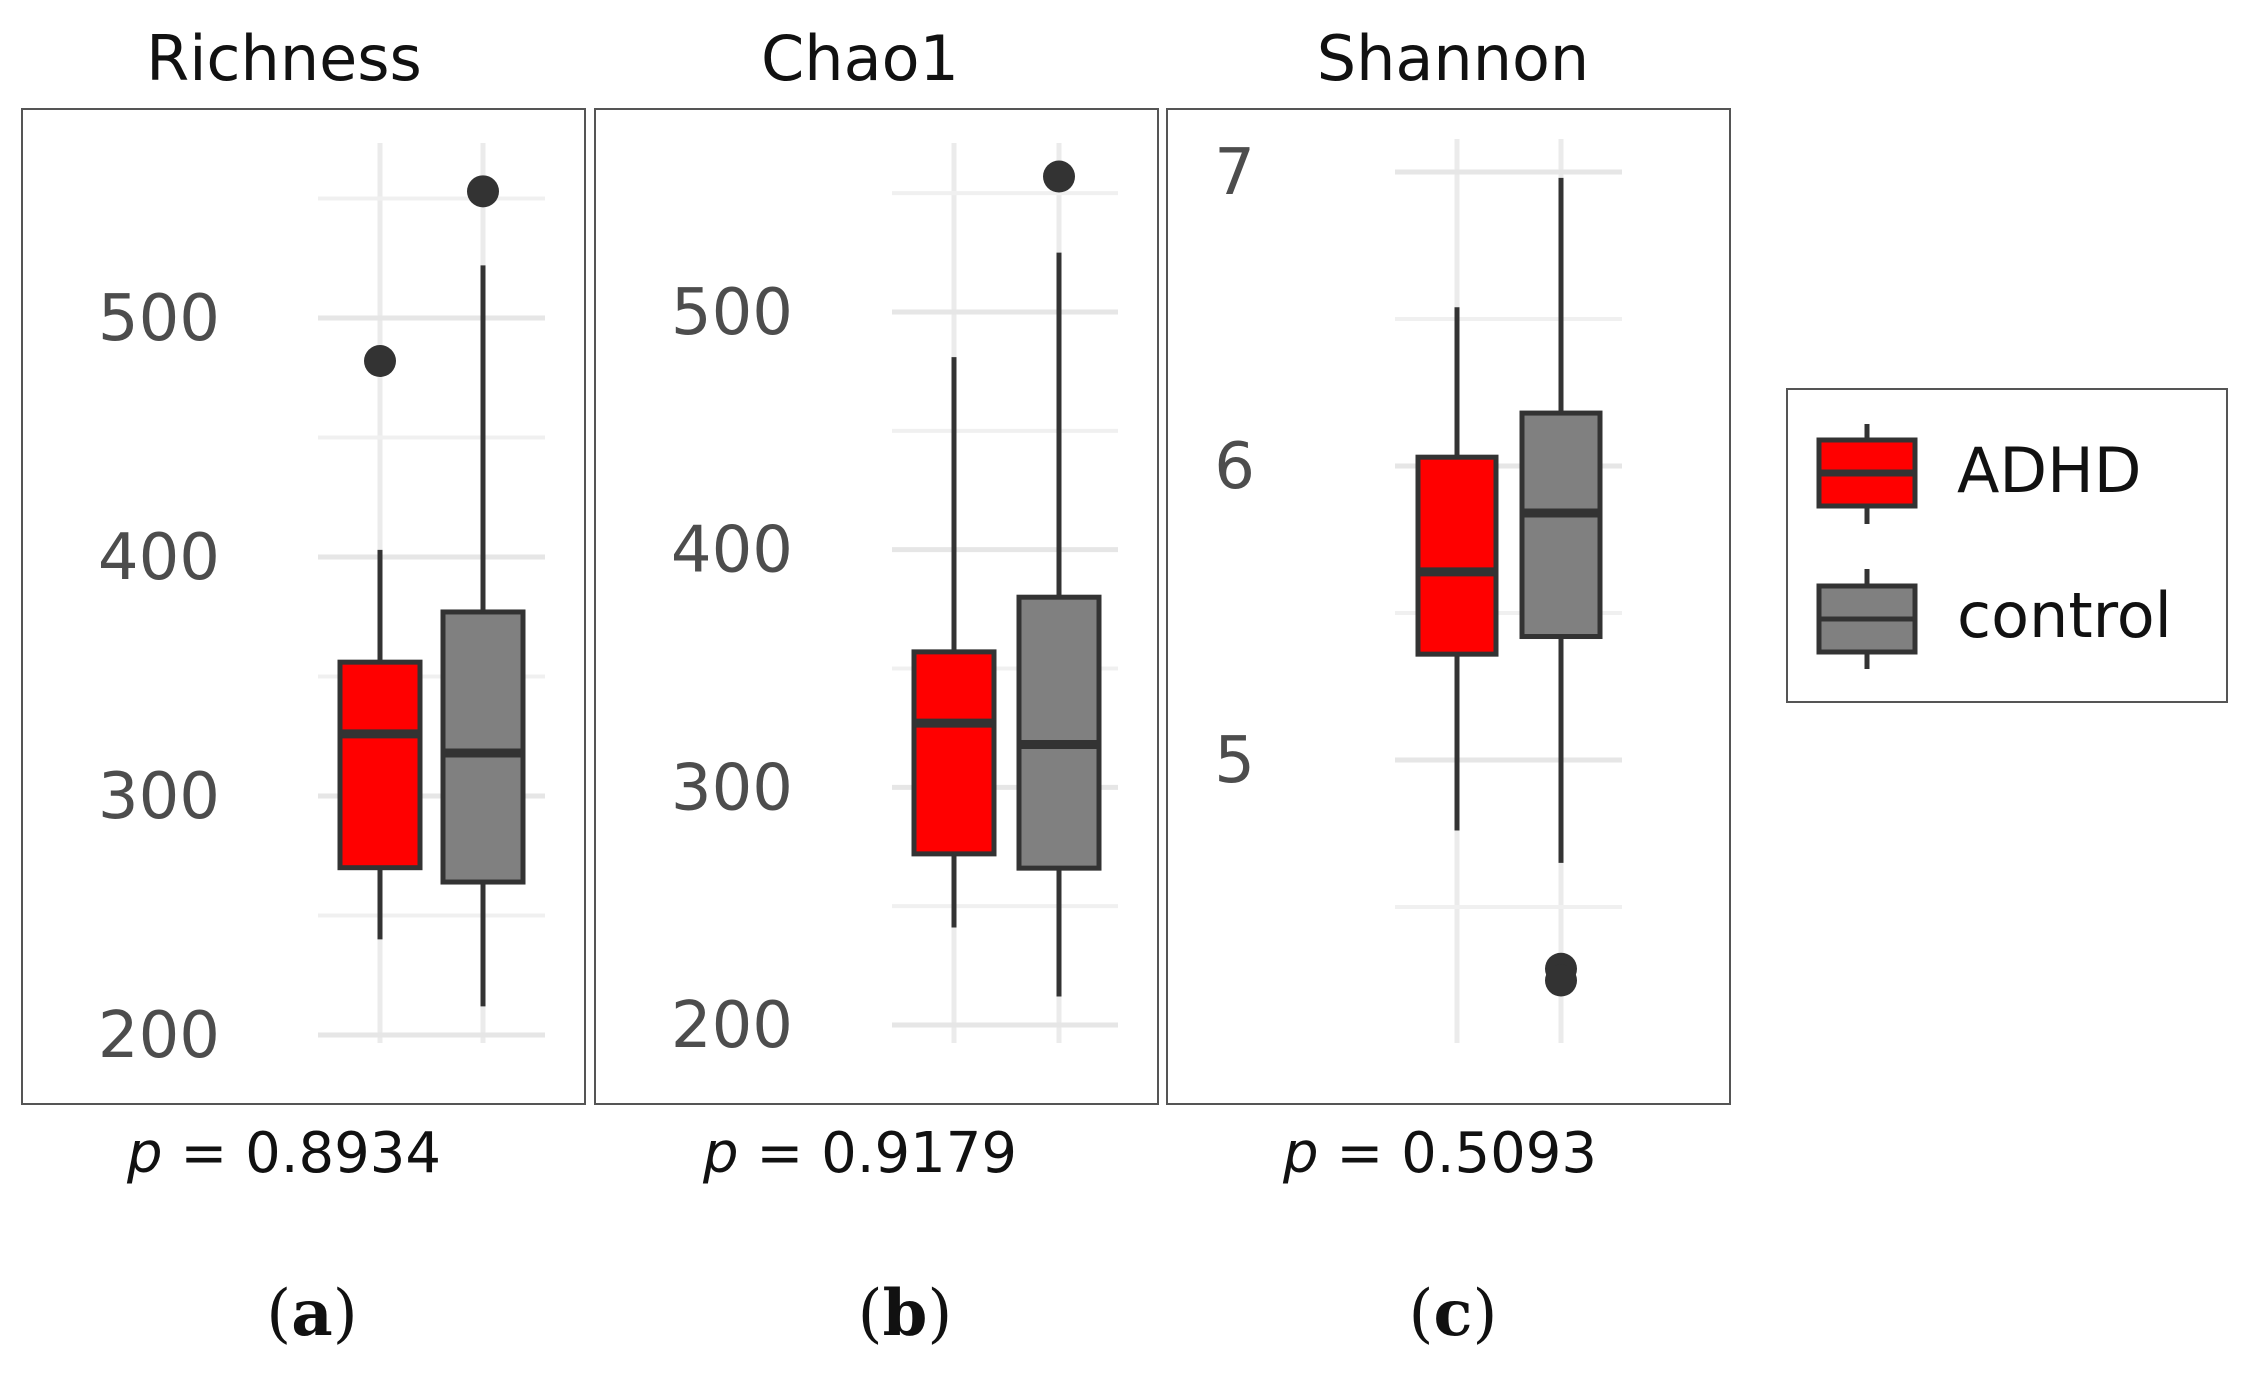  I want to click on legend-key-control, so click(1867, 619).